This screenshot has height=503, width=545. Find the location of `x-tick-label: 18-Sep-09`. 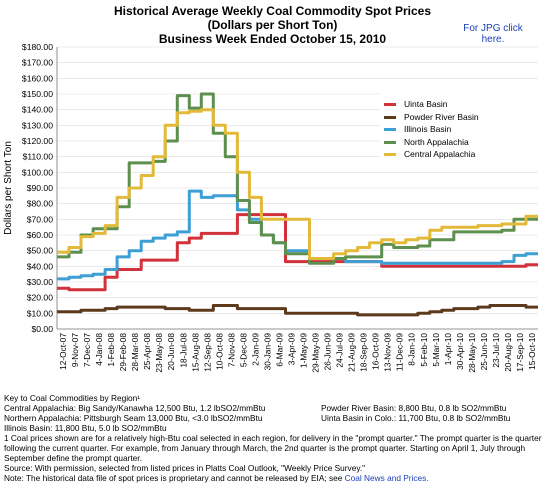

x-tick-label: 18-Sep-09 is located at coordinates (364, 352).